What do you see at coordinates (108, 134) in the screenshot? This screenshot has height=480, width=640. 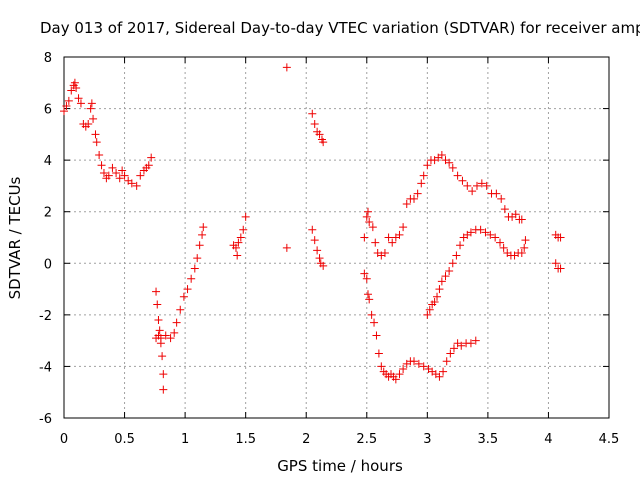 I see `series-satellite-a` at bounding box center [108, 134].